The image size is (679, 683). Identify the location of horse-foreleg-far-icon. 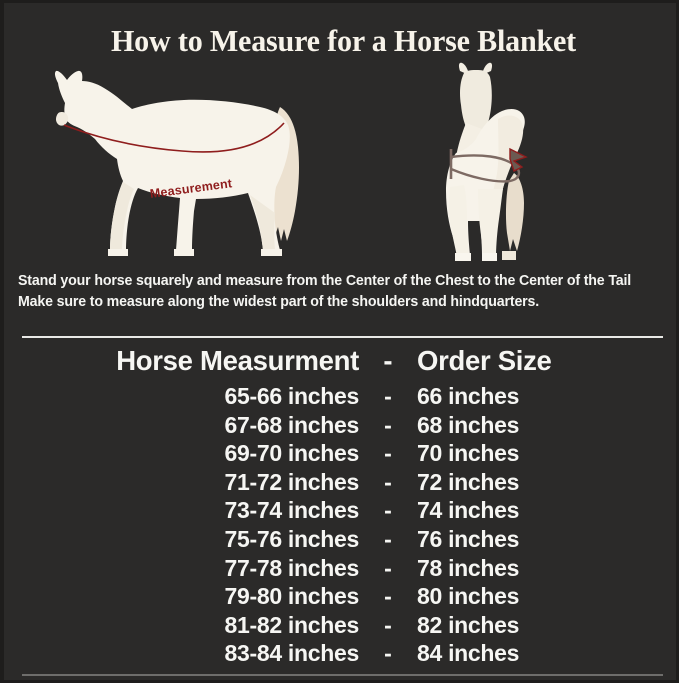
(122, 219).